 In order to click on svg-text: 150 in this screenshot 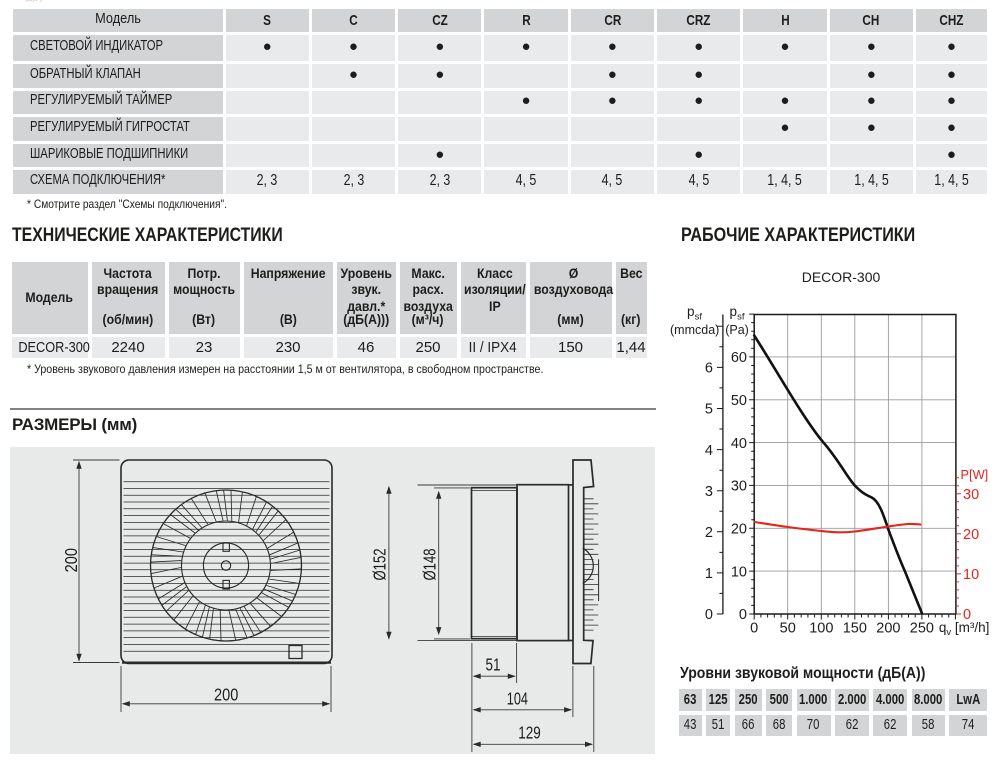, I will do `click(855, 629)`.